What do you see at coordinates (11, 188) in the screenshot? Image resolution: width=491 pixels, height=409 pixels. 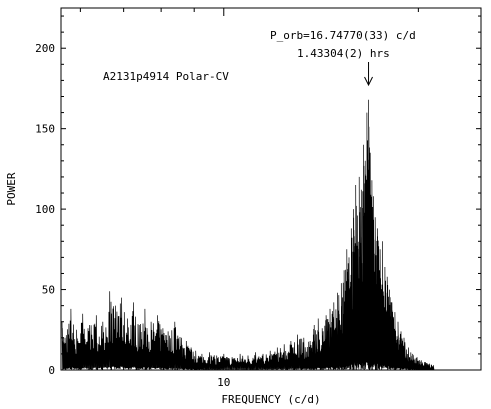 I see `y-axis-label: POWER` at bounding box center [11, 188].